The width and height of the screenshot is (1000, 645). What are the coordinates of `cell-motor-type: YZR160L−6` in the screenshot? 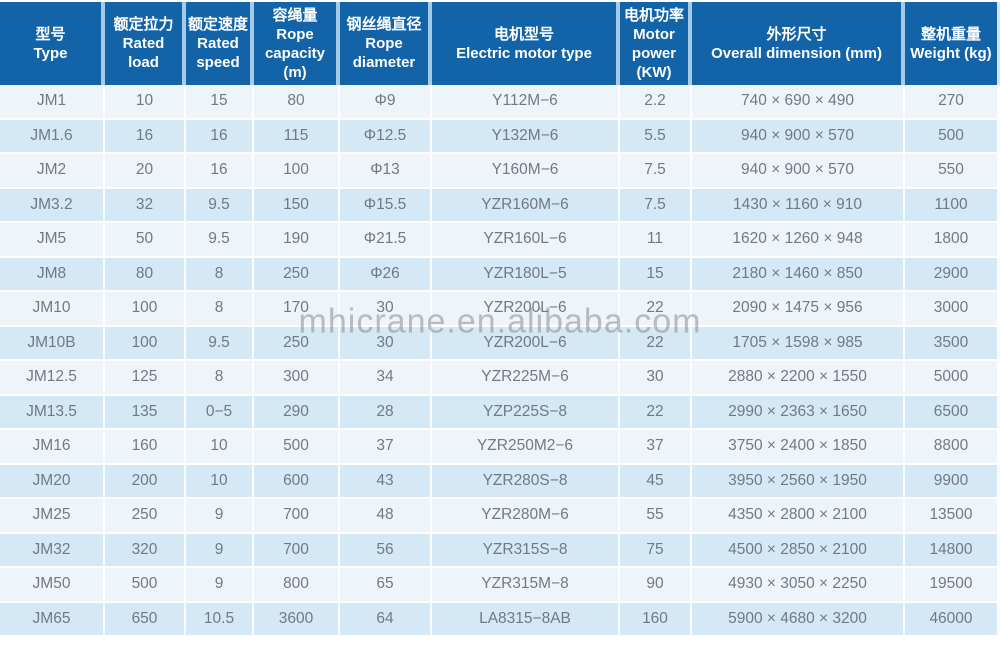 It's located at (526, 239).